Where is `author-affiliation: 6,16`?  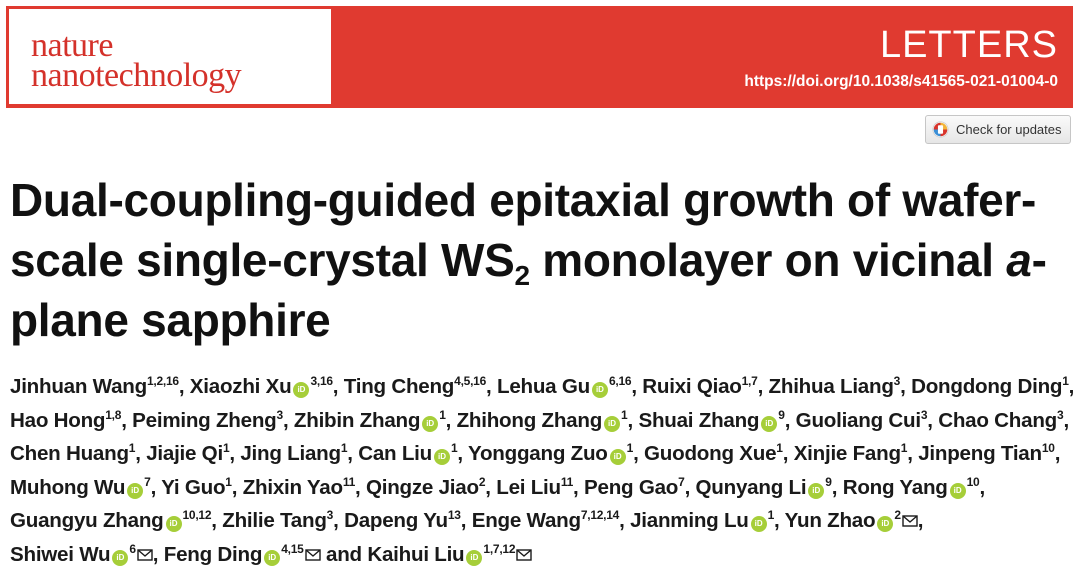
author-affiliation: 6,16 is located at coordinates (620, 381).